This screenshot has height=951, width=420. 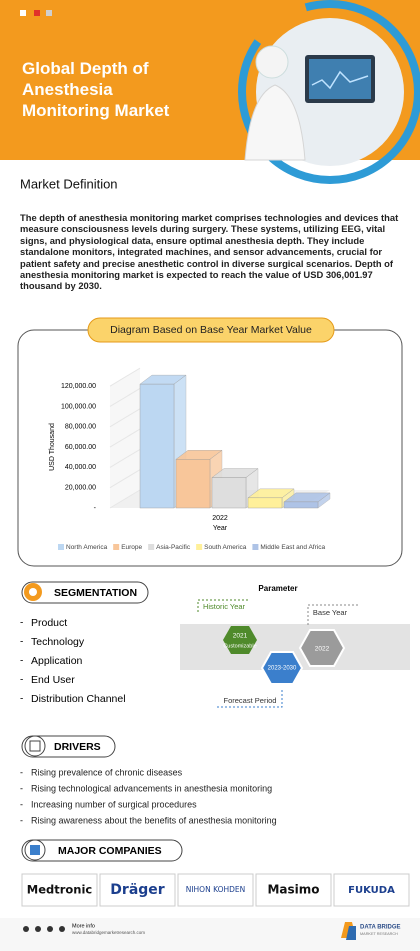 I want to click on surgeon-head, so click(x=272, y=62).